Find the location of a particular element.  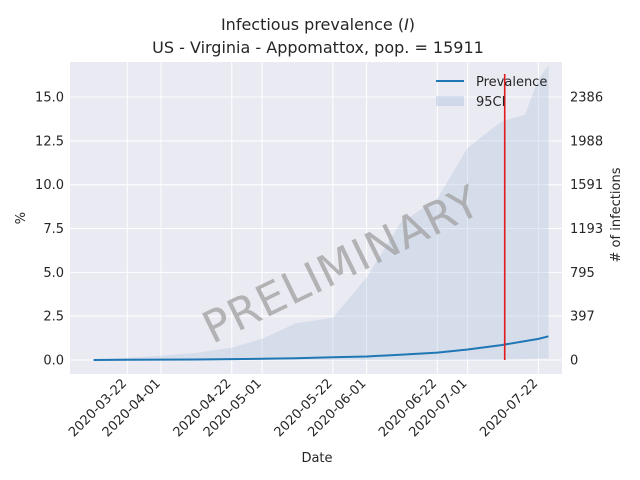

y-right-tick-label: 1193 is located at coordinates (586, 229).